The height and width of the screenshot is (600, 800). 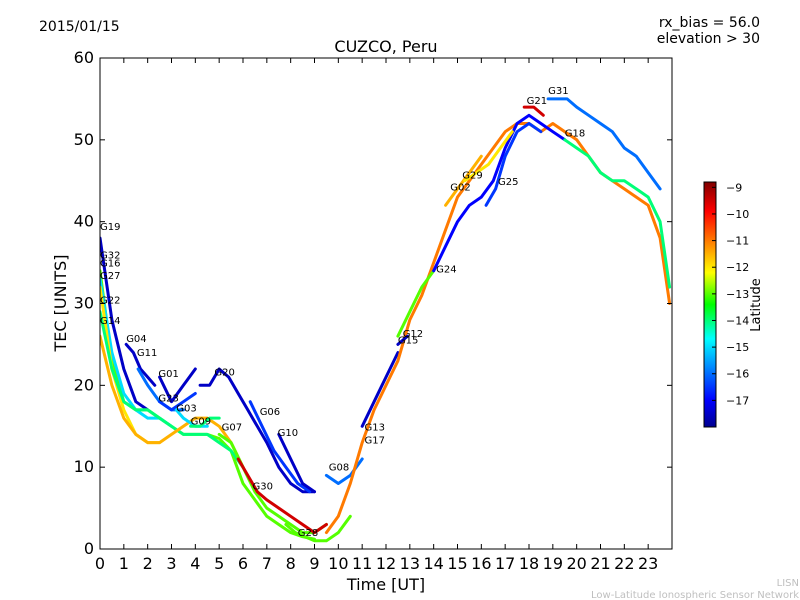 What do you see at coordinates (433, 563) in the screenshot?
I see `x-tick-label: 14` at bounding box center [433, 563].